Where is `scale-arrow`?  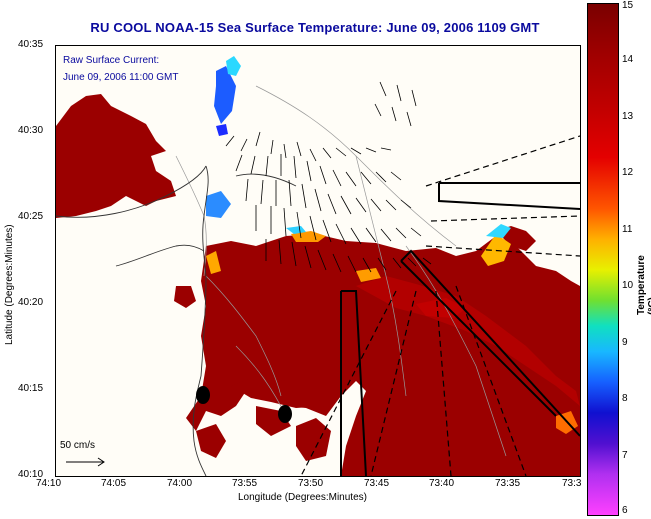
scale-arrow is located at coordinates (85, 462).